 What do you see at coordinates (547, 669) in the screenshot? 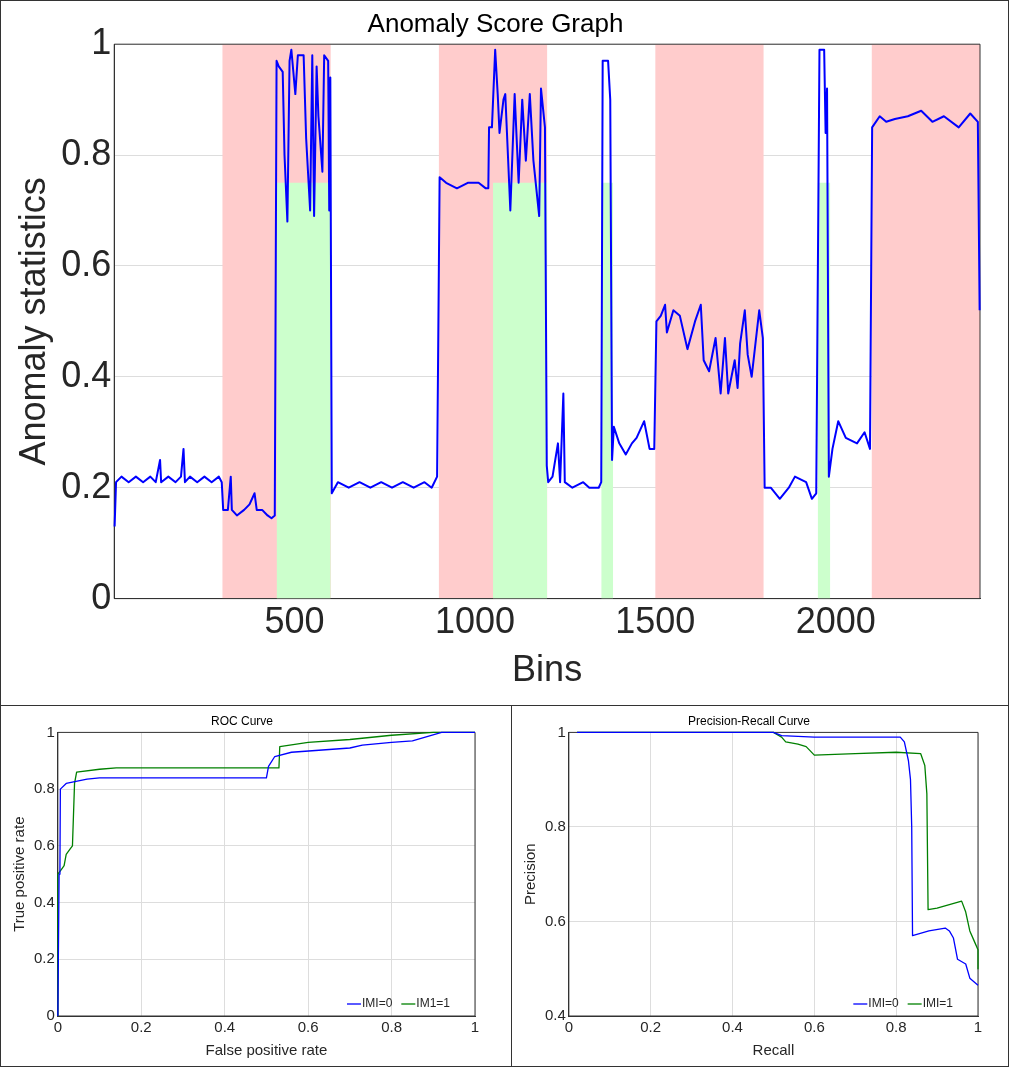
I see `x-axis-title: Bins` at bounding box center [547, 669].